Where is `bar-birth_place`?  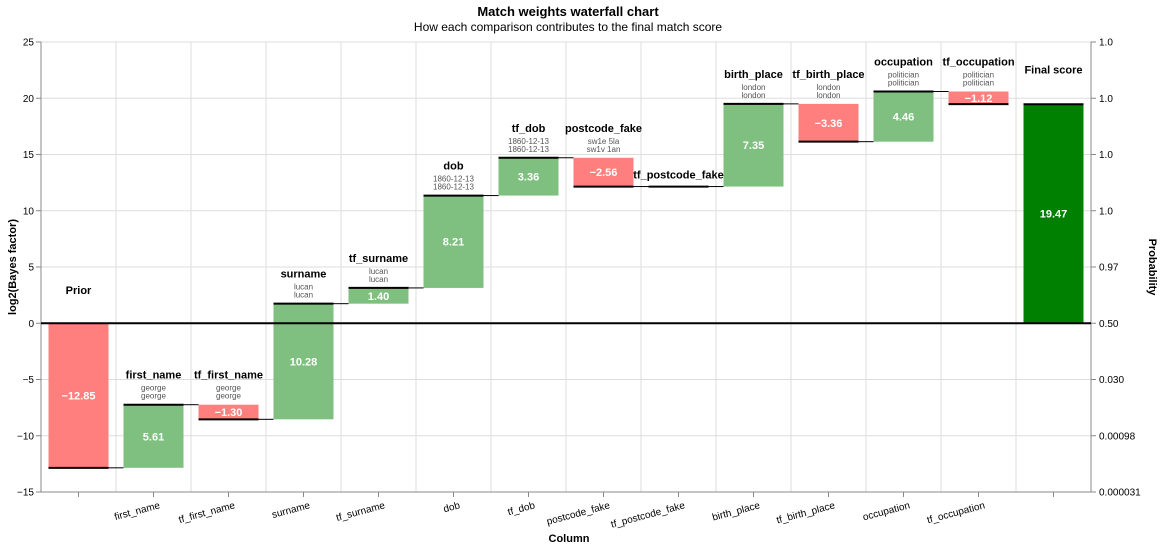
bar-birth_place is located at coordinates (753, 145).